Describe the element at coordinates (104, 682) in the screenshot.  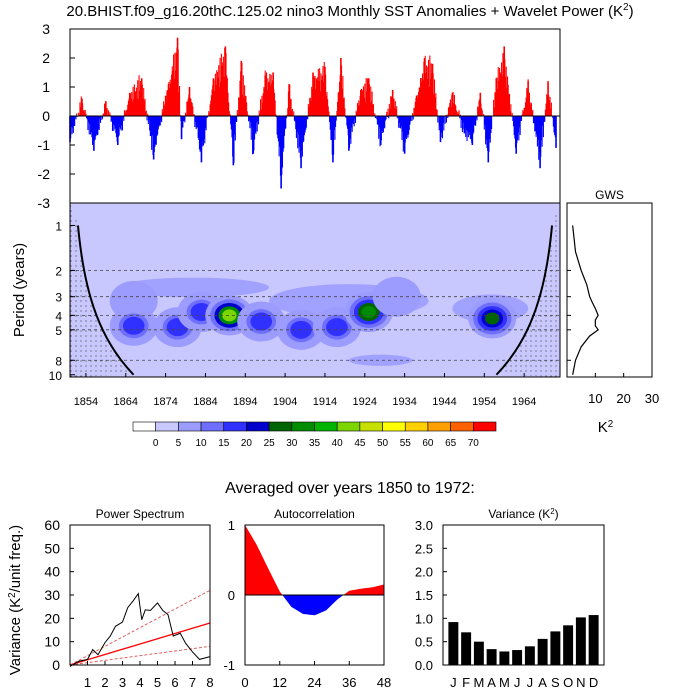
I see `spectrum-x-tick-label: 2` at that location.